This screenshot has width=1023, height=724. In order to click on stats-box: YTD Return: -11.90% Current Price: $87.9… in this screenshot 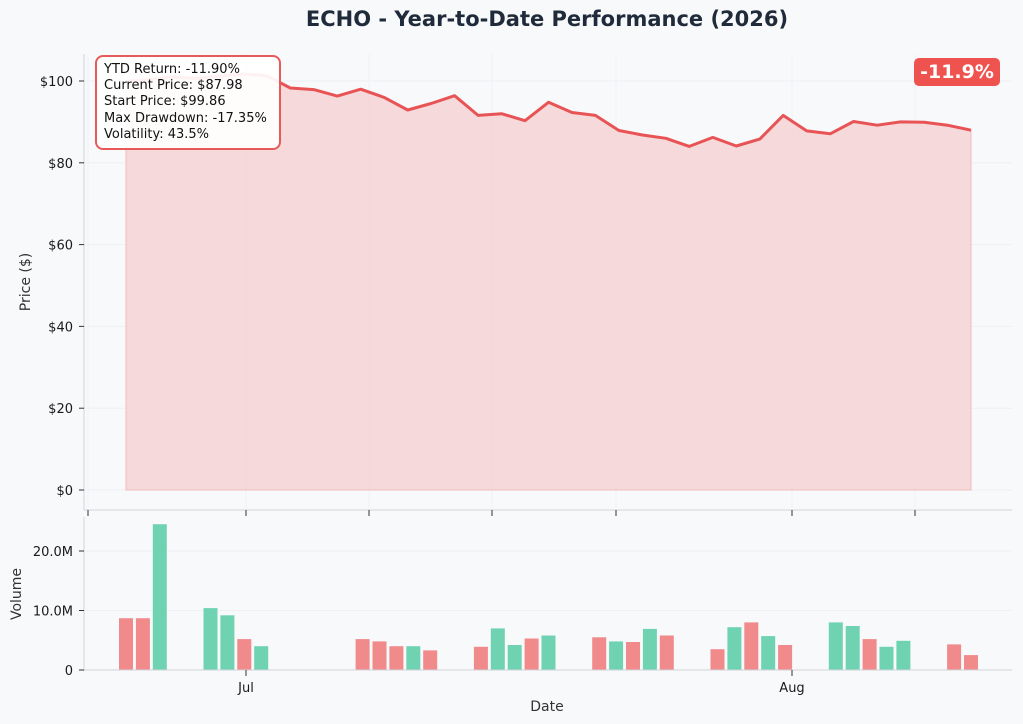, I will do `click(188, 103)`.